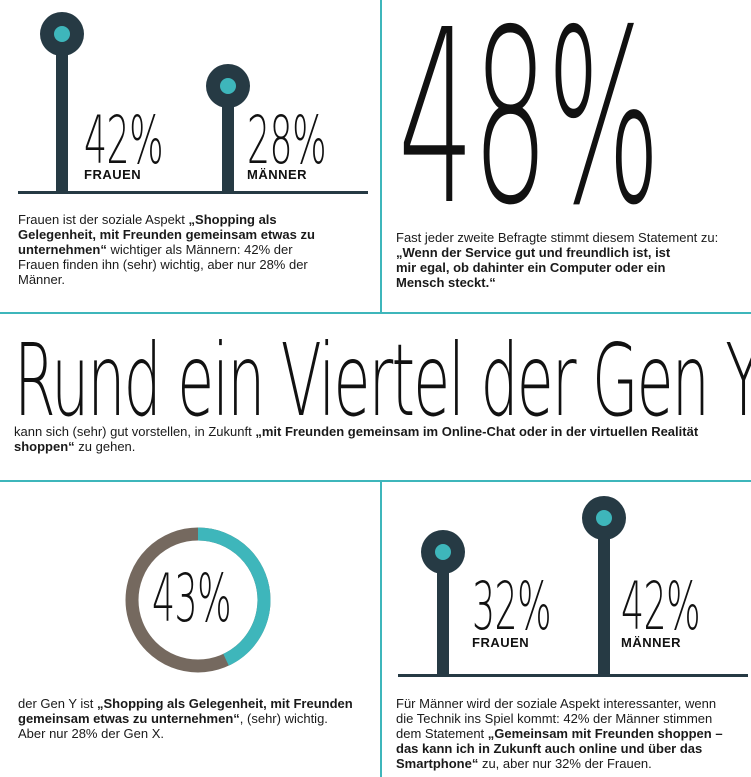 The image size is (751, 777). What do you see at coordinates (375, 481) in the screenshot?
I see `divider-horizontal-bottom` at bounding box center [375, 481].